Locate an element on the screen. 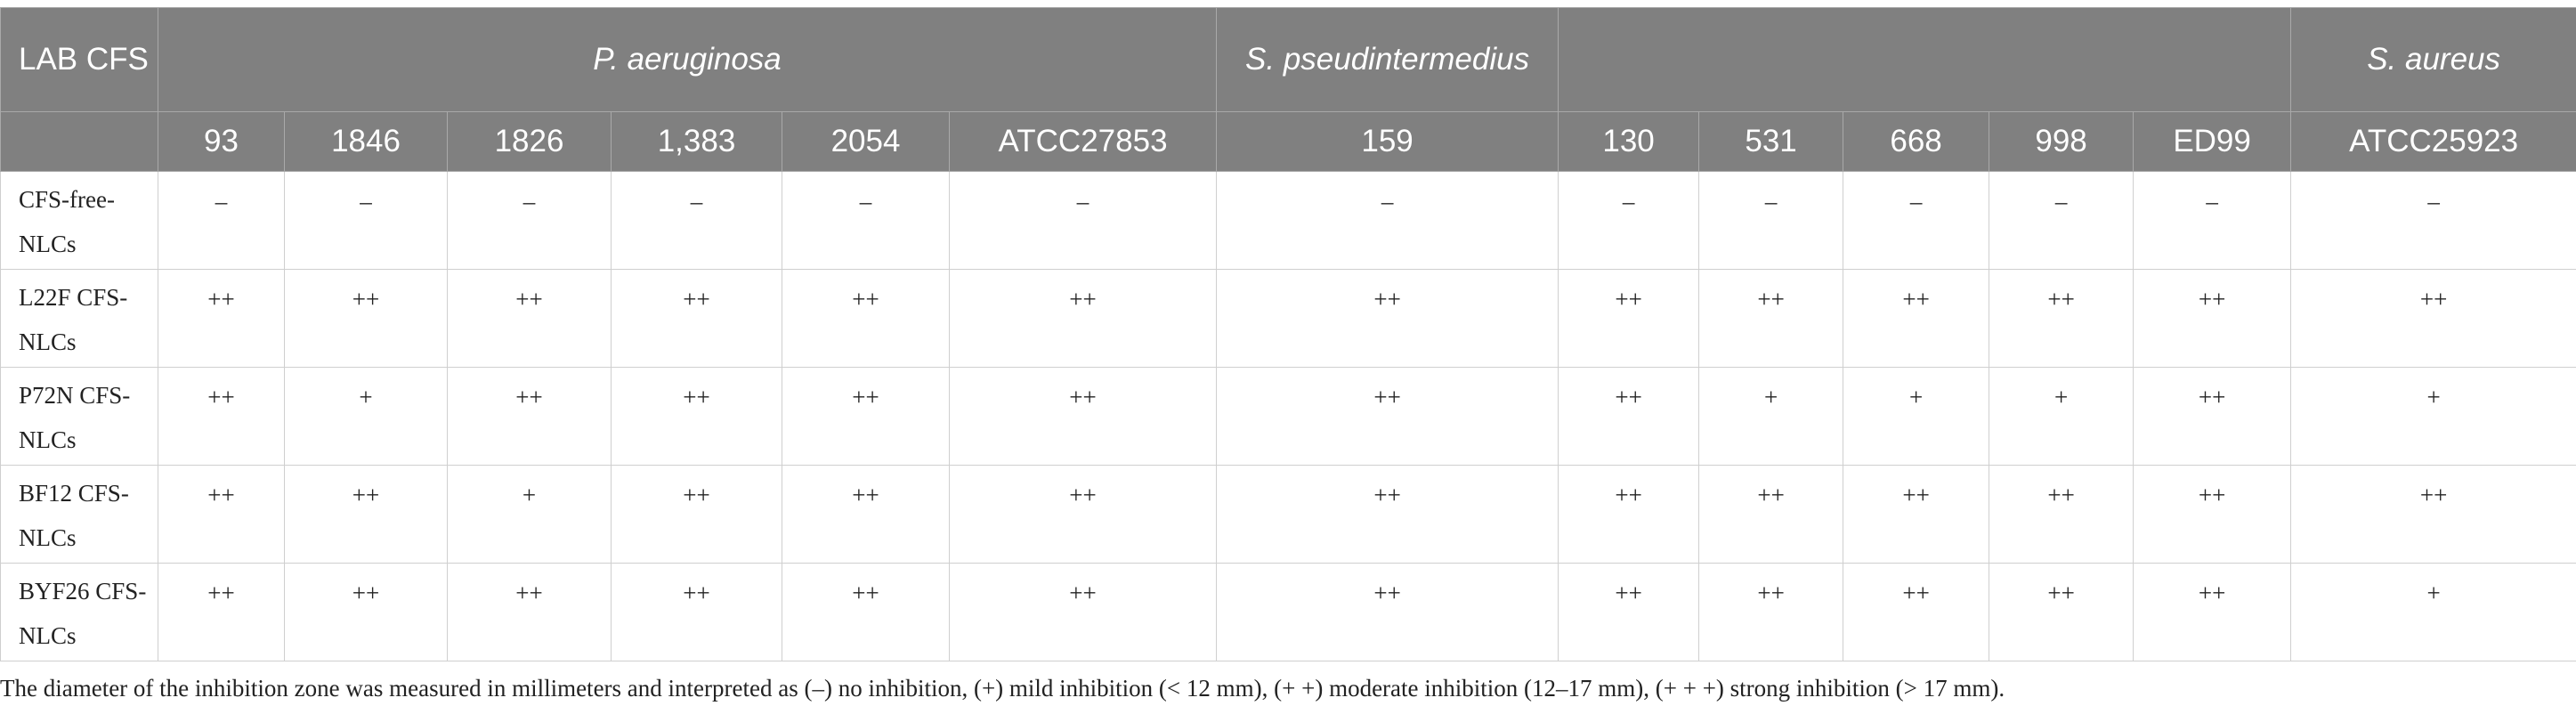 Image resolution: width=2576 pixels, height=714 pixels. strain-header: 1826 is located at coordinates (529, 141).